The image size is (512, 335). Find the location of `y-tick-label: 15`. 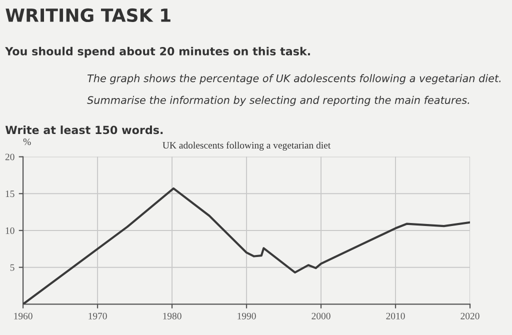

y-tick-label: 15 is located at coordinates (10, 194).